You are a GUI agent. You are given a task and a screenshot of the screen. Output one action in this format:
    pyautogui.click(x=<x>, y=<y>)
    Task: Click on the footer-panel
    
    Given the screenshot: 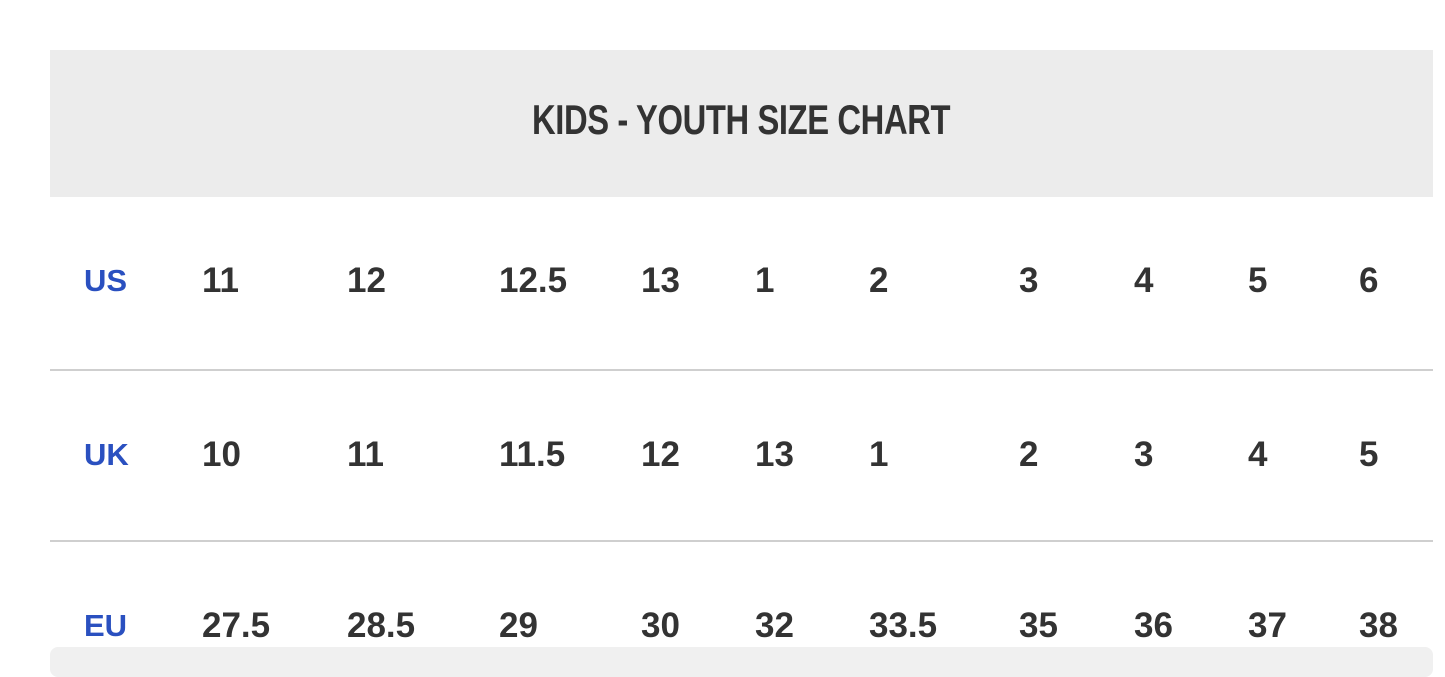 What is the action you would take?
    pyautogui.click(x=741, y=662)
    